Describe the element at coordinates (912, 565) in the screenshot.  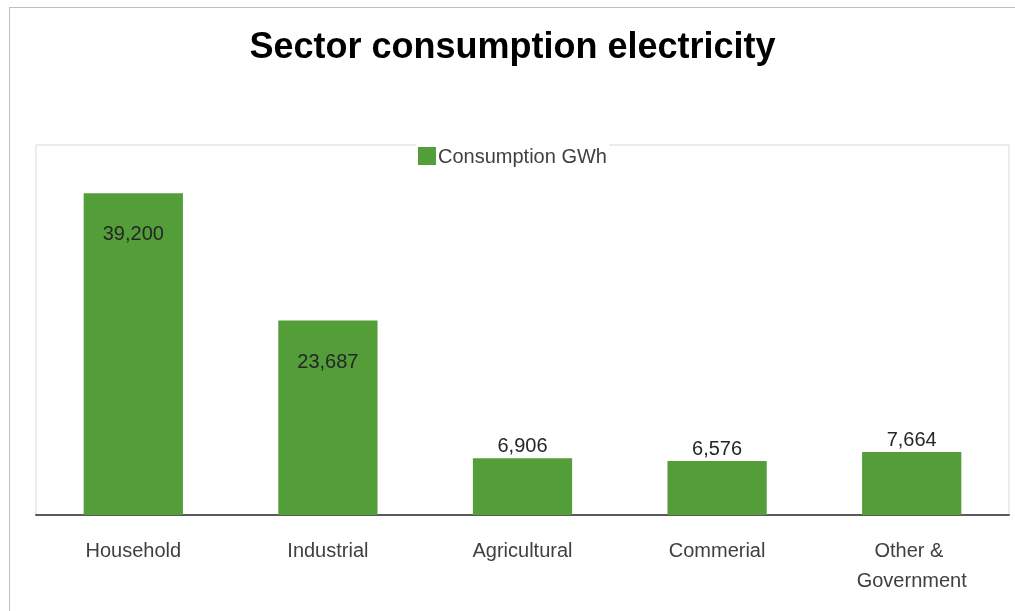
I see `x-tick-label: Other & Government` at that location.